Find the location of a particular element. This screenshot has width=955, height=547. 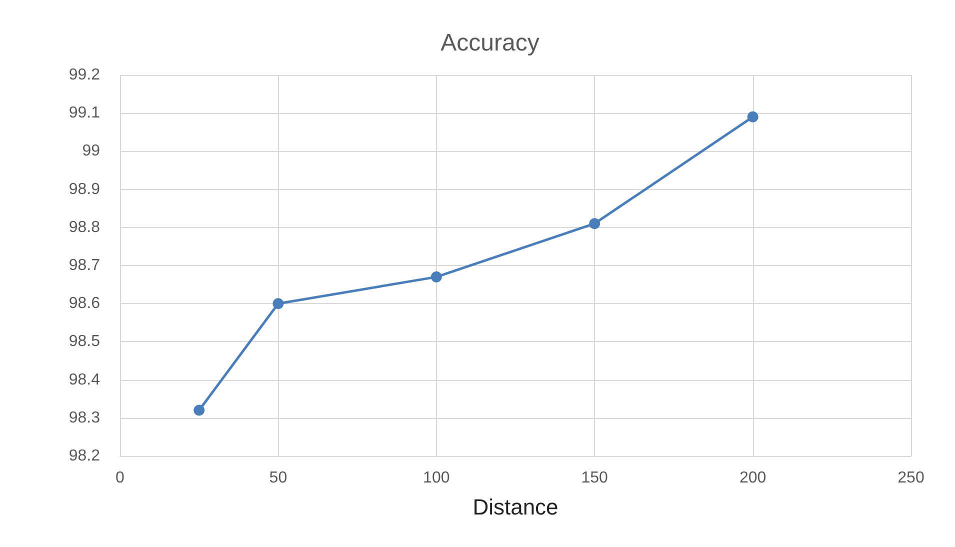

x-axis-title: Distance is located at coordinates (515, 507).